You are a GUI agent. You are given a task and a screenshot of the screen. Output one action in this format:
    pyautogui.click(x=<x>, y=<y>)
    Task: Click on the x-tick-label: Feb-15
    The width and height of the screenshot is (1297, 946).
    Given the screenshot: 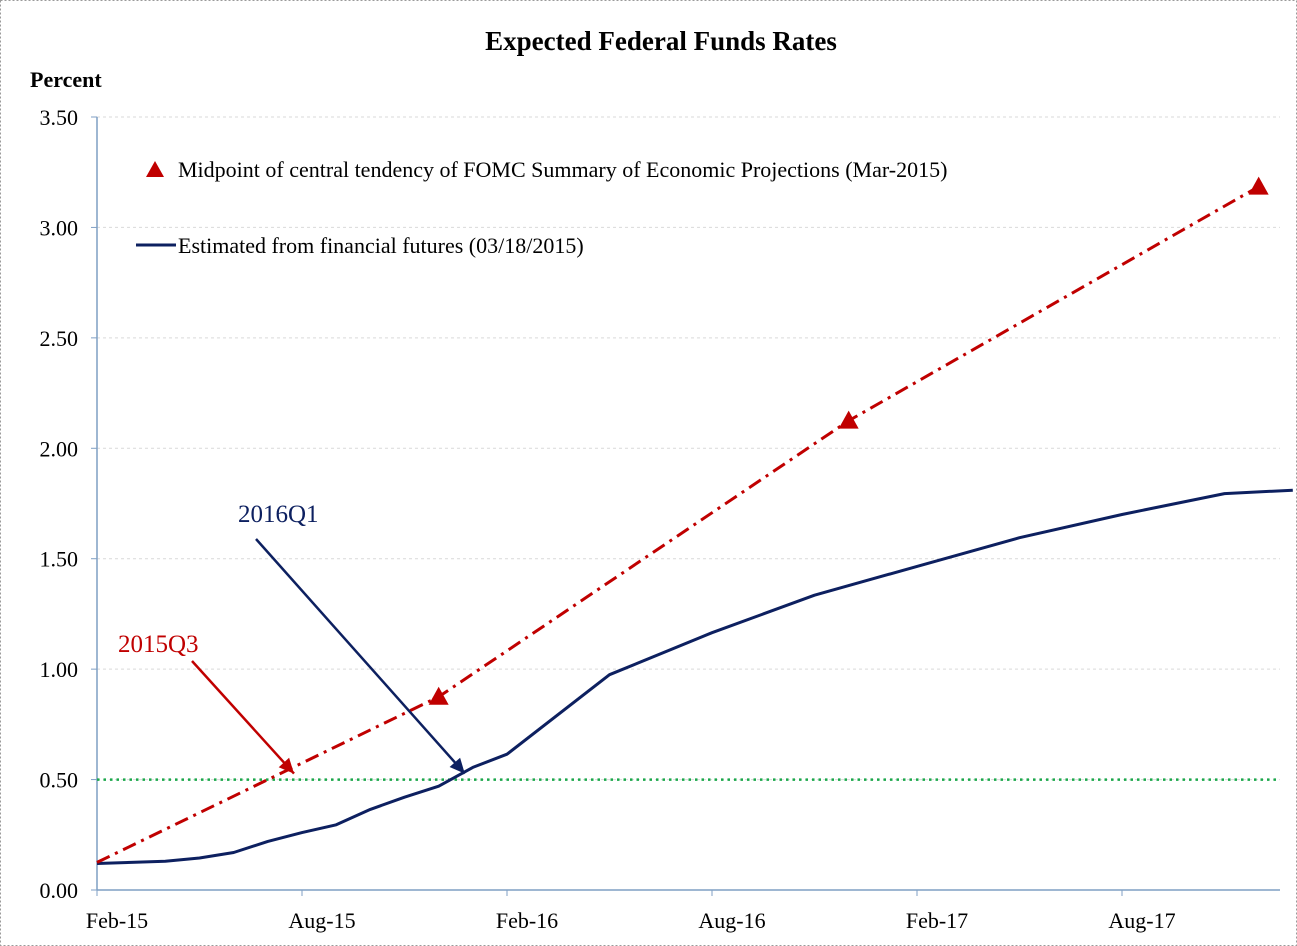 What is the action you would take?
    pyautogui.click(x=117, y=920)
    